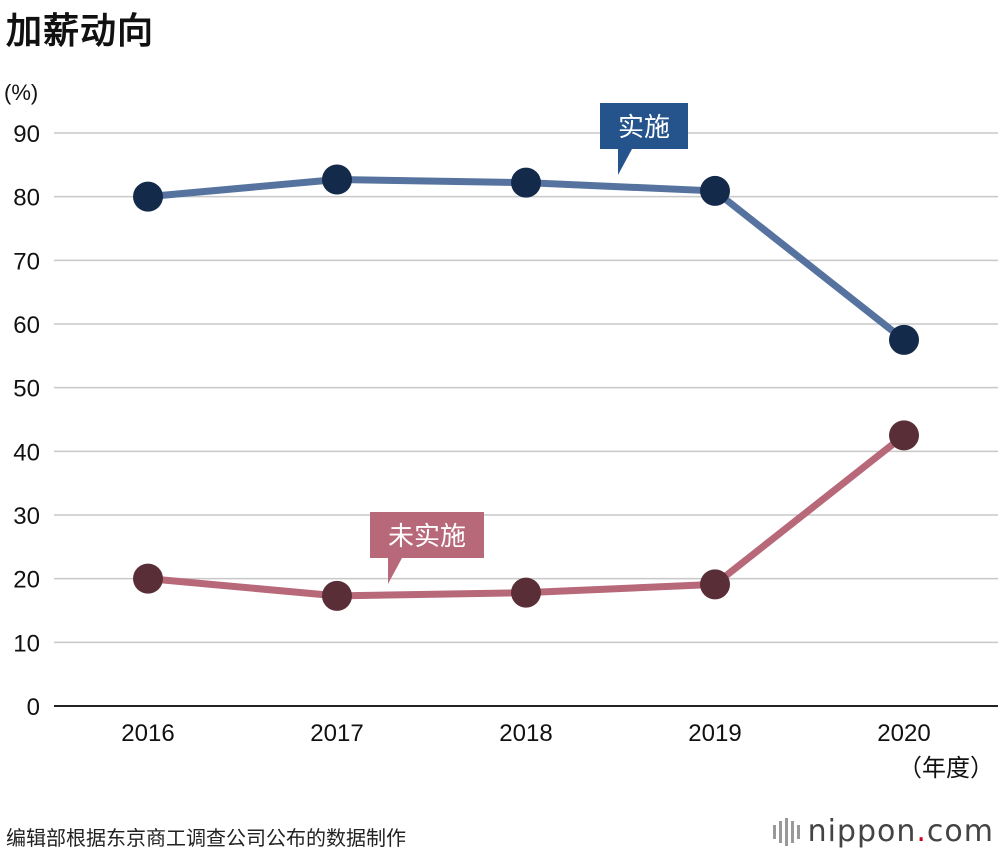  Describe the element at coordinates (33, 707) in the screenshot. I see `y-tick-label: 0` at that location.